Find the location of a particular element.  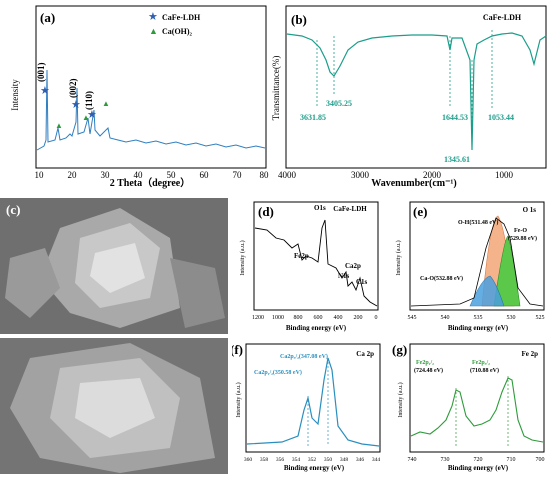

peak-annotation: C1s is located at coordinates (362, 282).